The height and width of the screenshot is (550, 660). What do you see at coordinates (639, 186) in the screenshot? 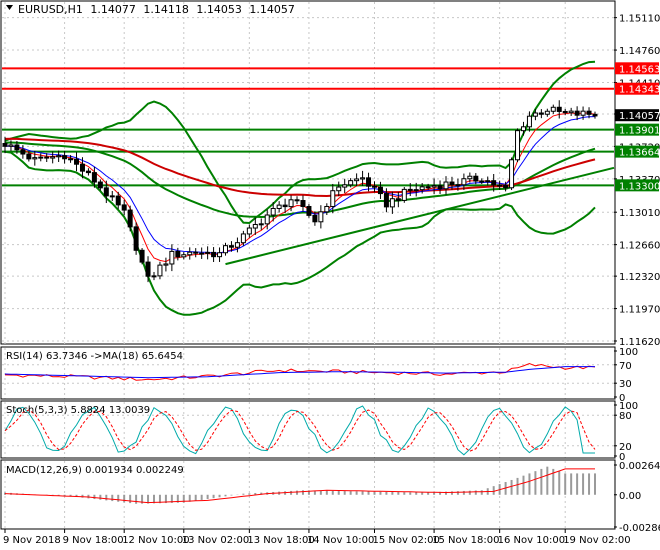
I see `price-label-text: 1.13300` at bounding box center [639, 186].